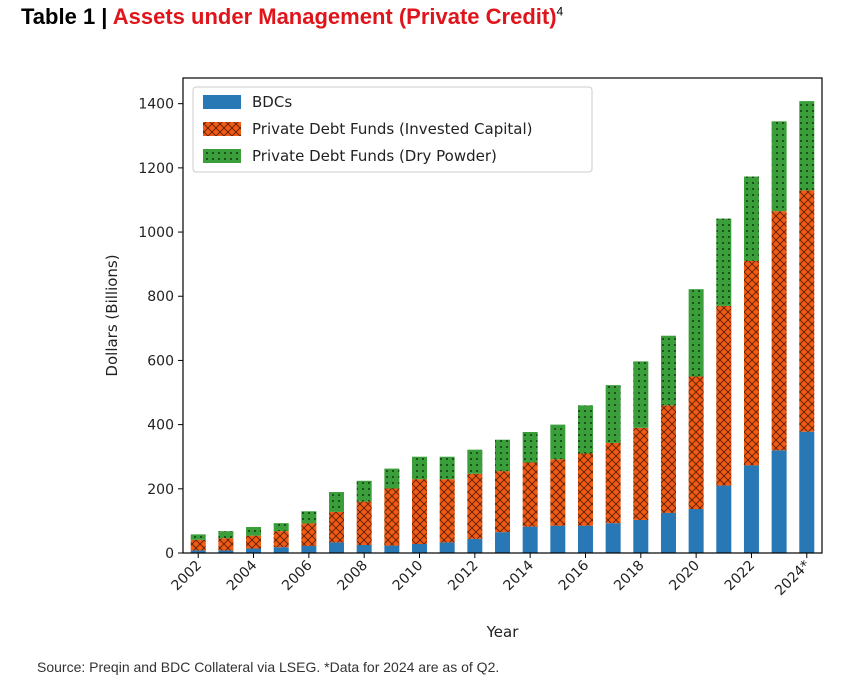 This screenshot has height=691, width=843. What do you see at coordinates (530, 494) in the screenshot?
I see `bar-invested-capital-2014` at bounding box center [530, 494].